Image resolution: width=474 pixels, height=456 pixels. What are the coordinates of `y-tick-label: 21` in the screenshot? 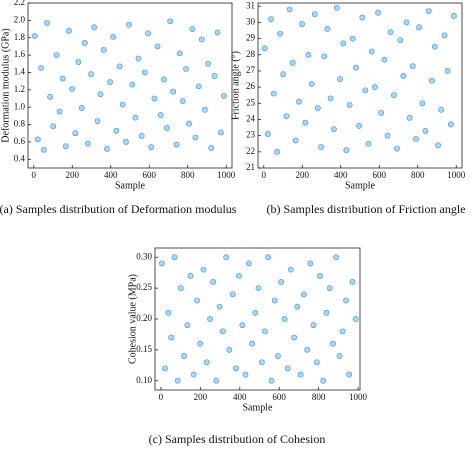 It's located at (250, 167).